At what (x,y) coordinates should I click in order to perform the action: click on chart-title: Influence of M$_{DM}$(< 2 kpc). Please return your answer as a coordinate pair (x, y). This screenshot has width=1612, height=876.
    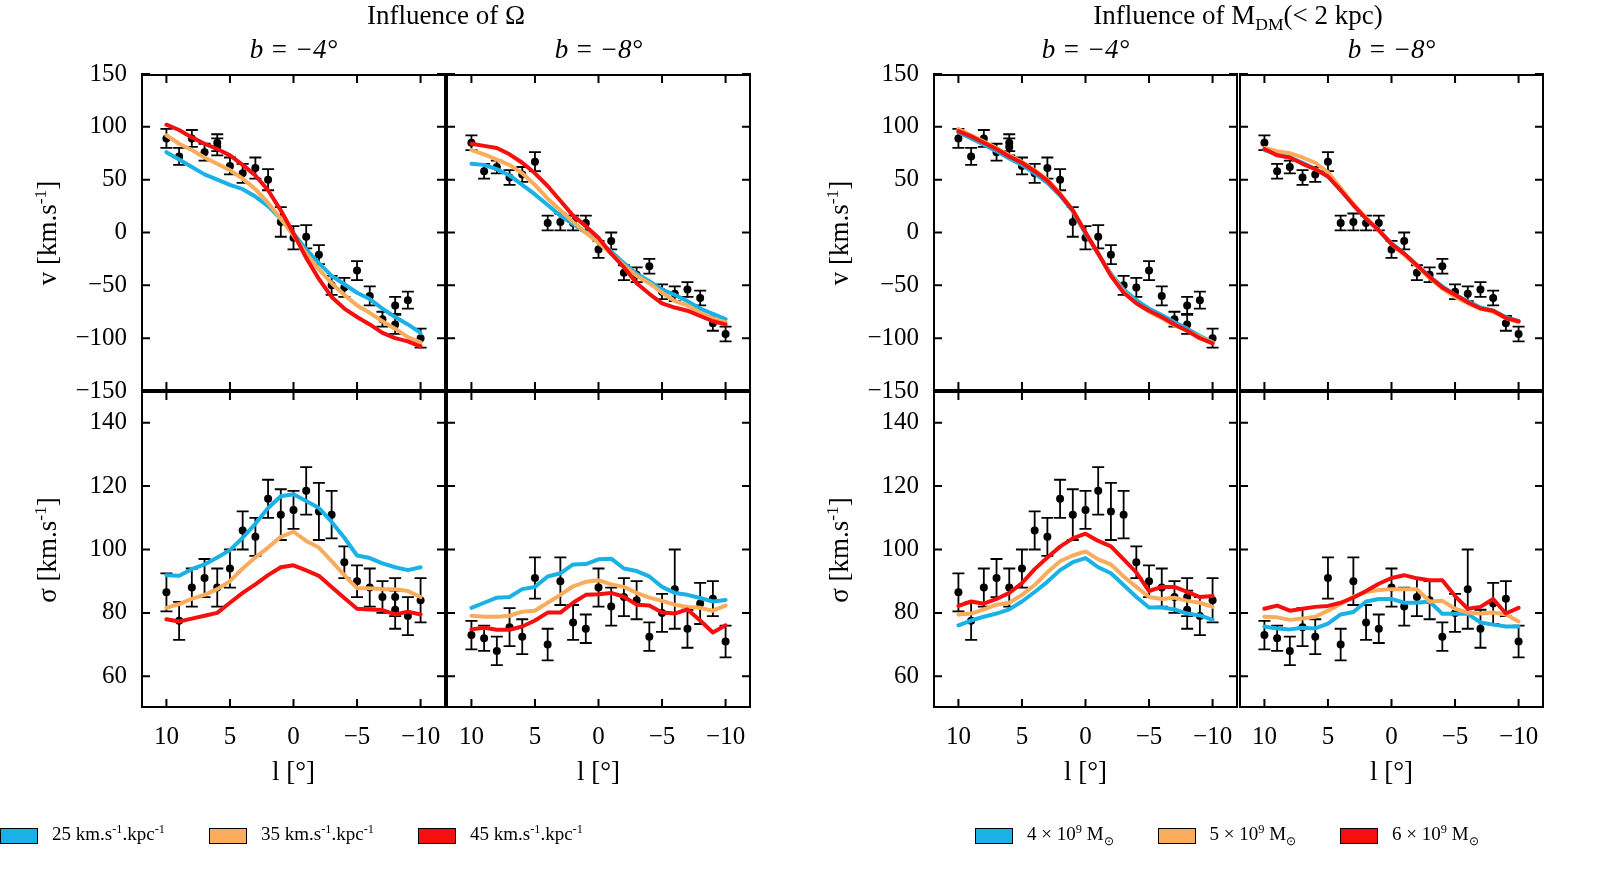
    Looking at the image, I should click on (1238, 18).